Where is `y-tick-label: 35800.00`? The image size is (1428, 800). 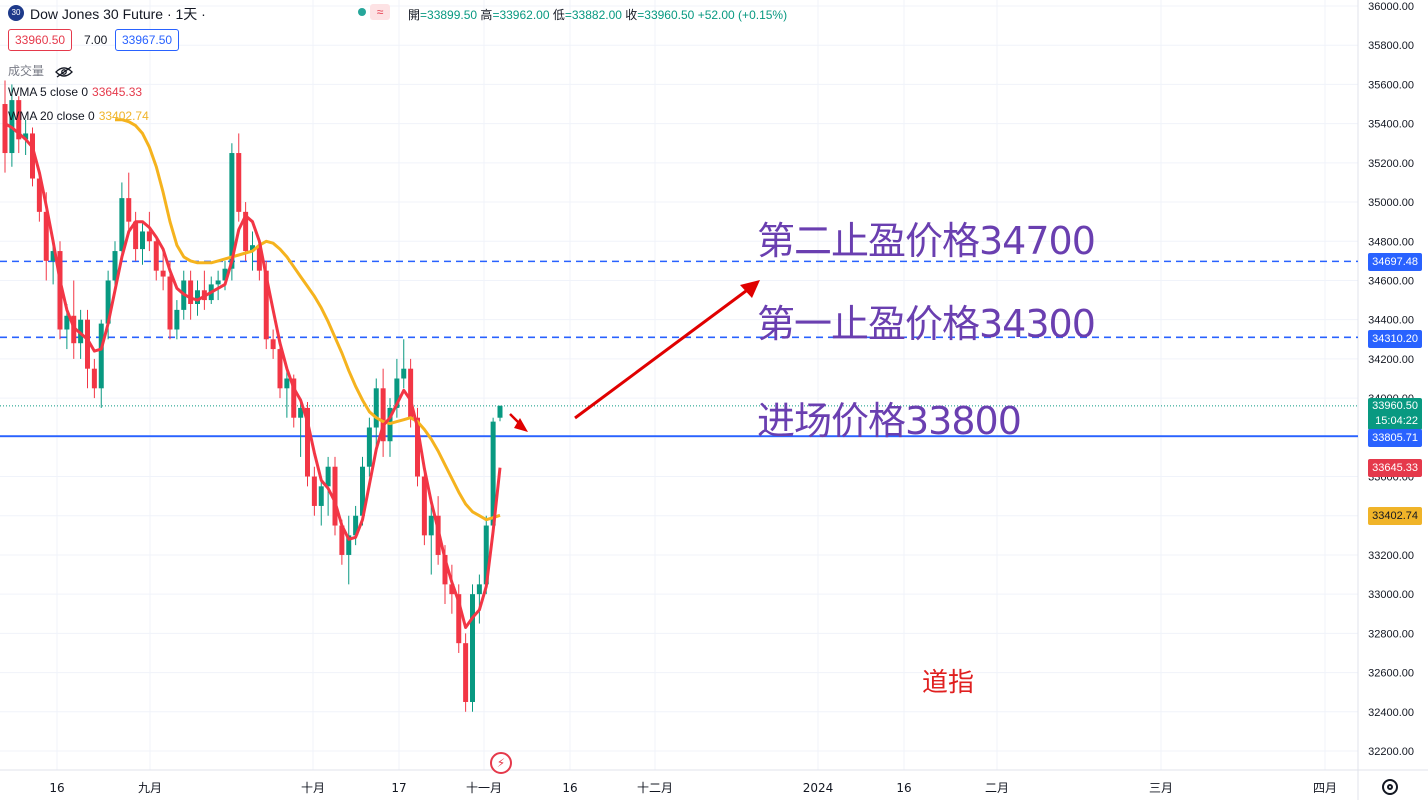 y-tick-label: 35800.00 is located at coordinates (1391, 46).